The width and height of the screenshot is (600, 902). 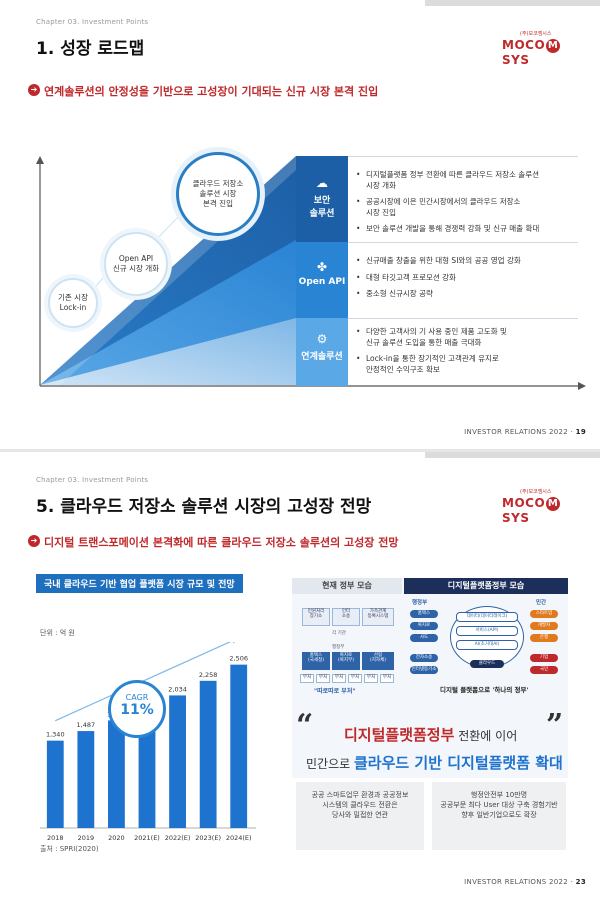 What do you see at coordinates (238, 659) in the screenshot?
I see `bar-value-label: 2,506` at bounding box center [238, 659].